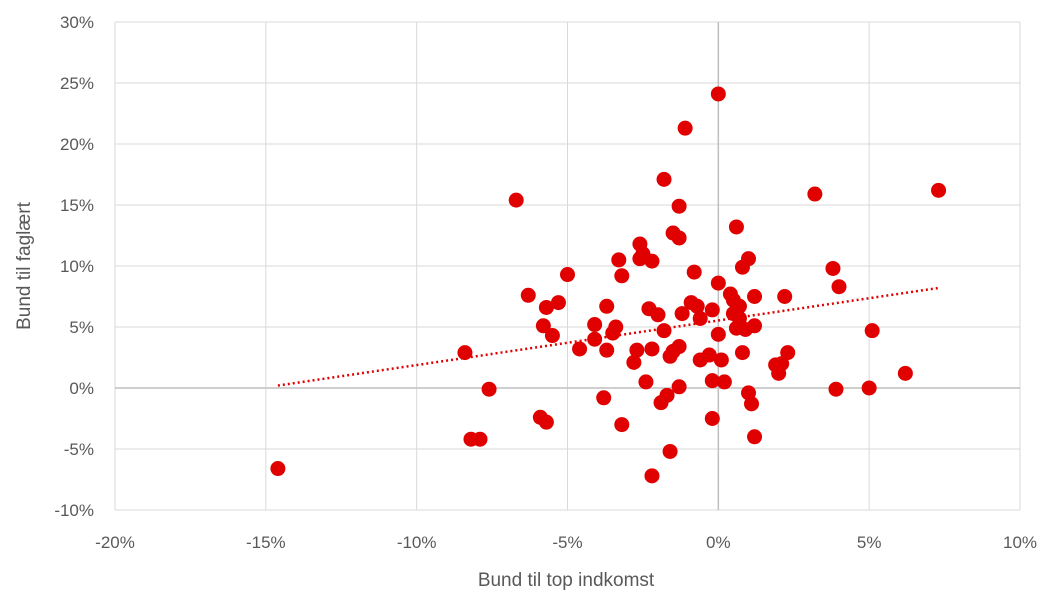 Image resolution: width=1046 pixels, height=599 pixels. What do you see at coordinates (77, 205) in the screenshot?
I see `y-tick-label: 15%` at bounding box center [77, 205].